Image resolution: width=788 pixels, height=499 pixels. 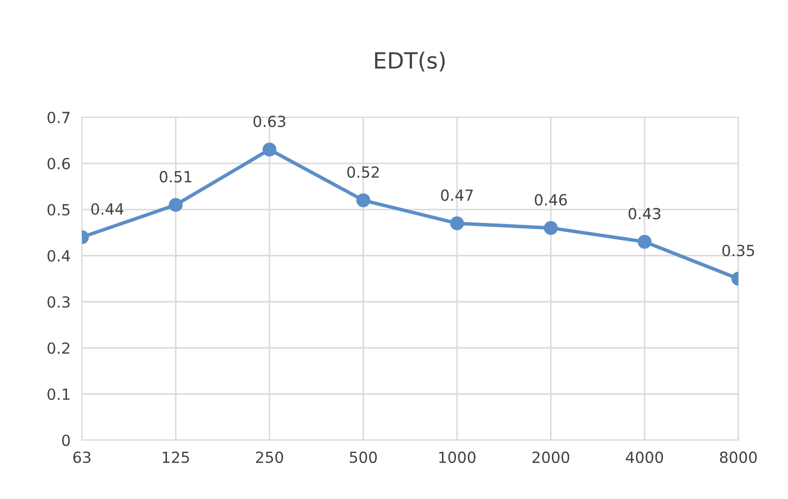 What do you see at coordinates (457, 458) in the screenshot?
I see `x-tick-label: 1000` at bounding box center [457, 458].